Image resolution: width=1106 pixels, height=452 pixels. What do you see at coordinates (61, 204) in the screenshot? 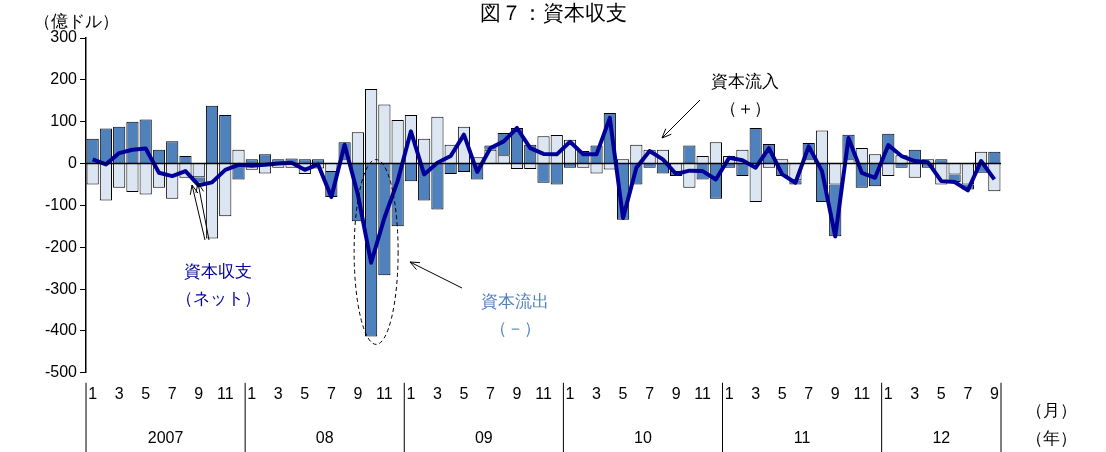
I see `y-tick-label: -100` at bounding box center [61, 204].